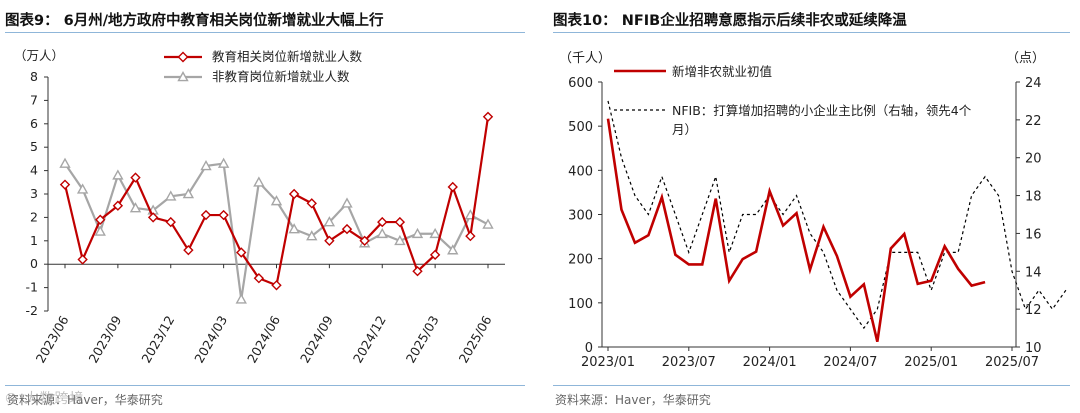 The height and width of the screenshot is (413, 1080). I want to click on x-tick-label: 2025/07, so click(1012, 362).